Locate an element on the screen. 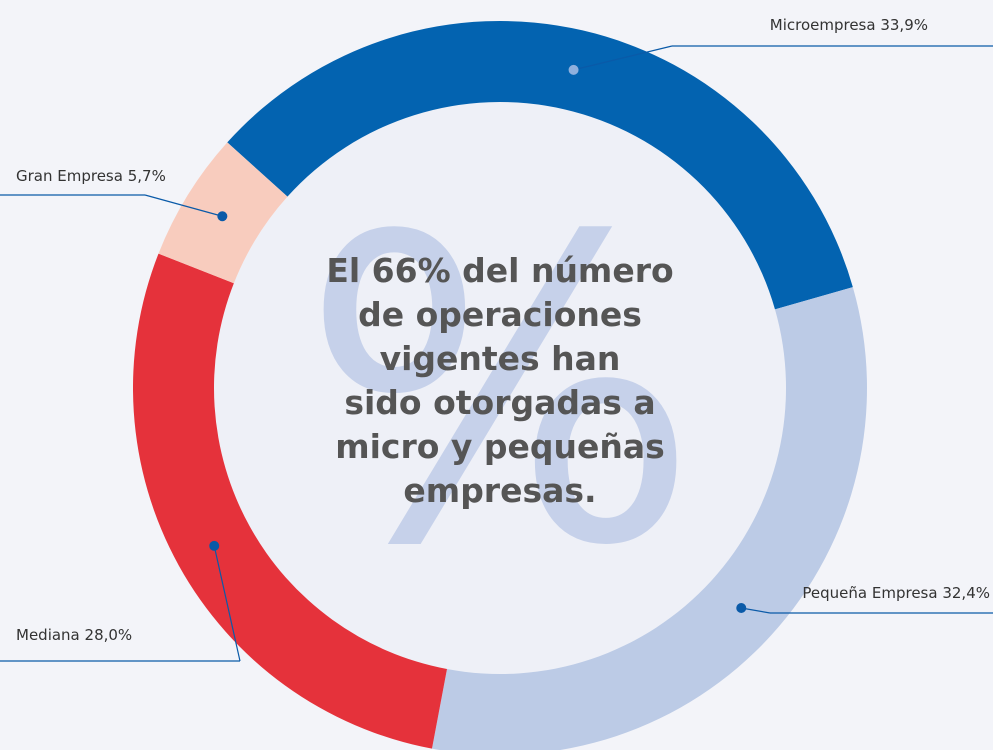 The height and width of the screenshot is (750, 993). center-text: empresas. is located at coordinates (499, 490).